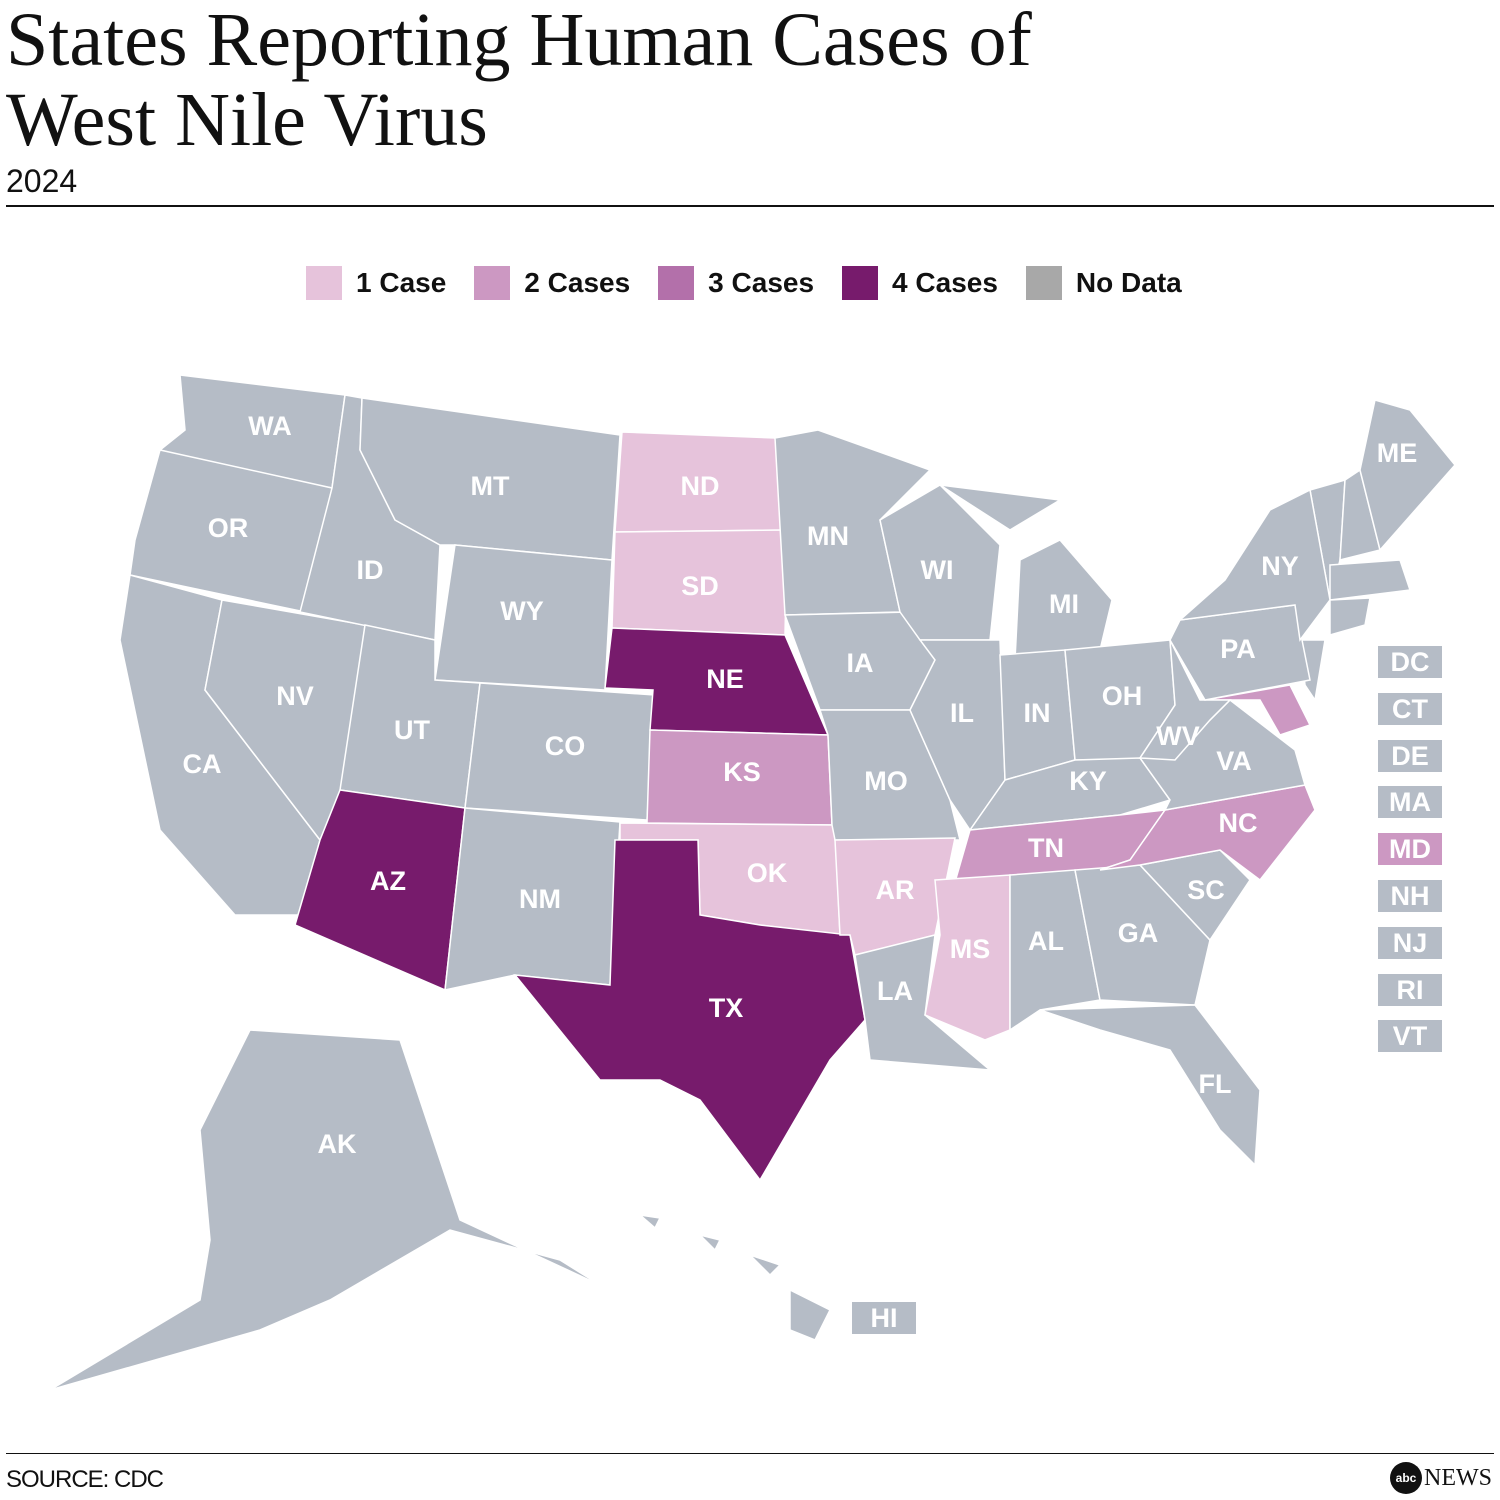 The image size is (1500, 1500). What do you see at coordinates (522, 611) in the screenshot?
I see `state-label-WY: WY` at bounding box center [522, 611].